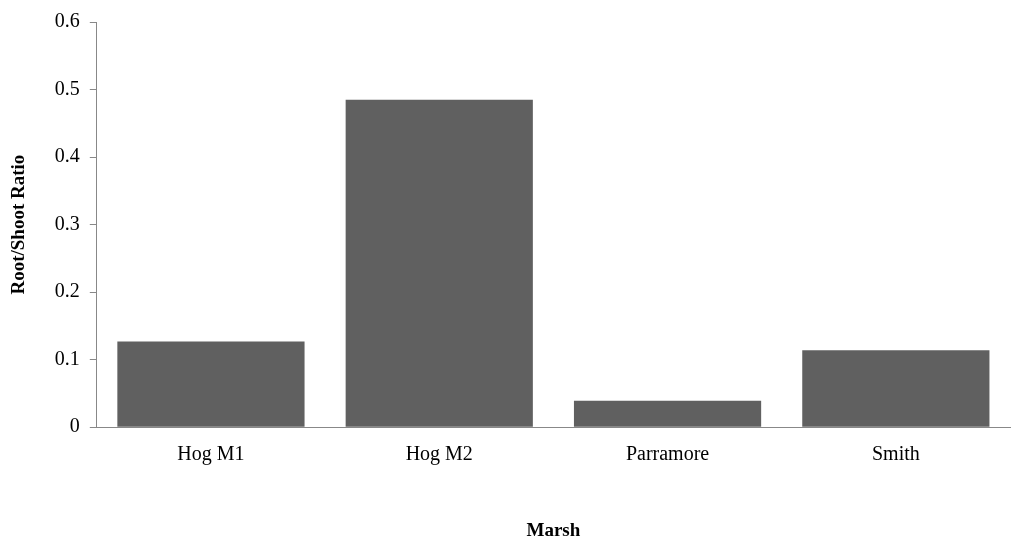  I want to click on y-tick-label: 0.3, so click(67, 222).